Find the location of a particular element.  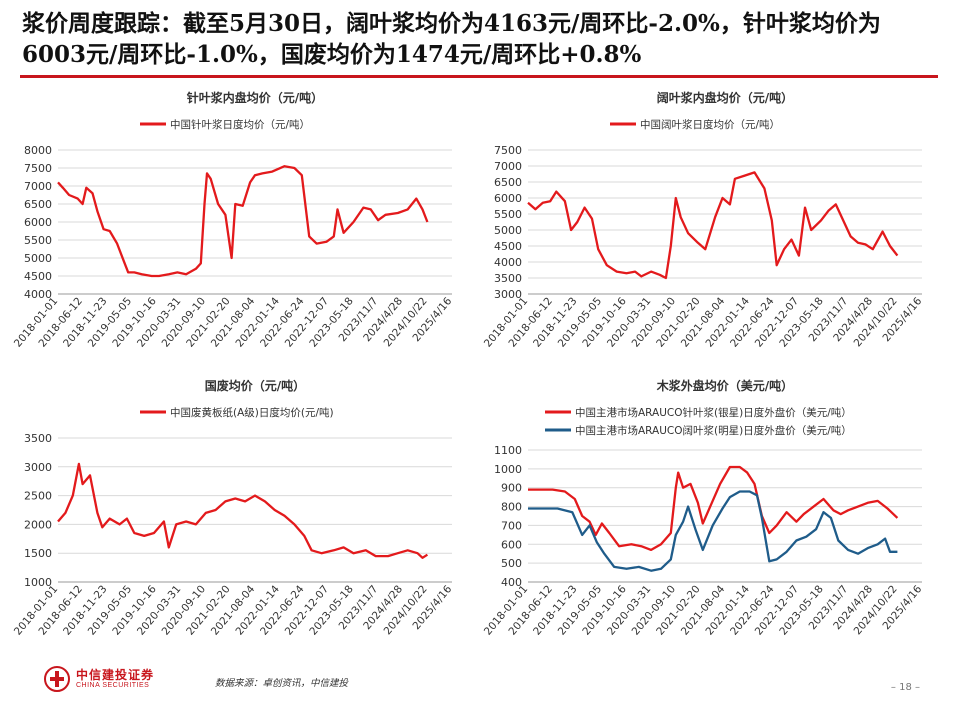

y-tick-label: 500 is located at coordinates (511, 563).